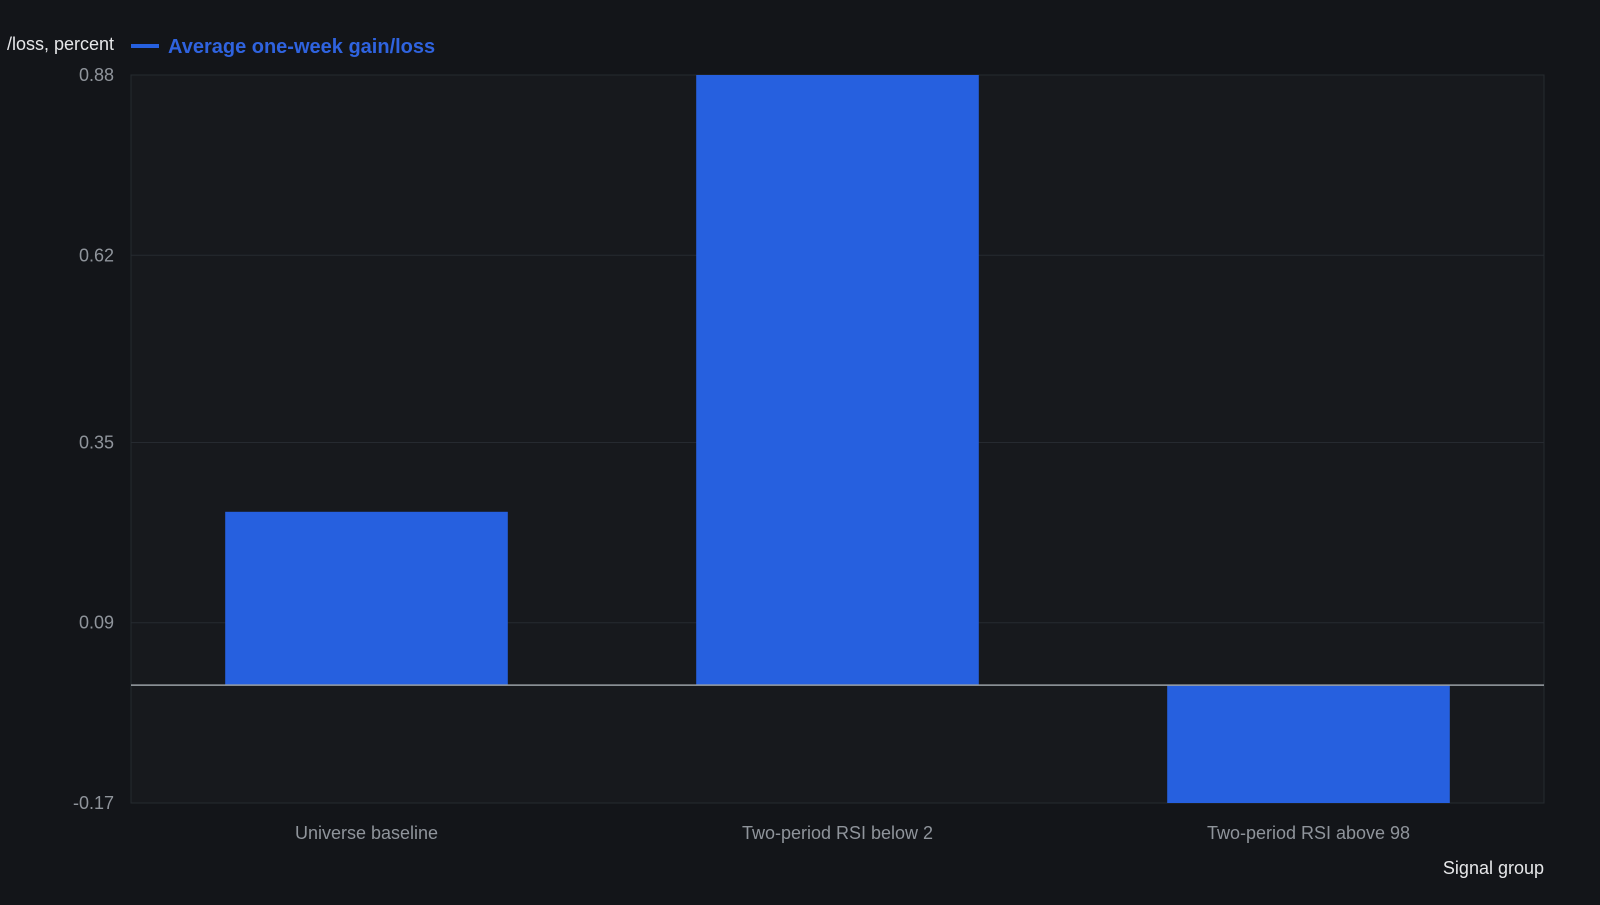  Describe the element at coordinates (93, 803) in the screenshot. I see `y-tick-label: -0.17` at that location.